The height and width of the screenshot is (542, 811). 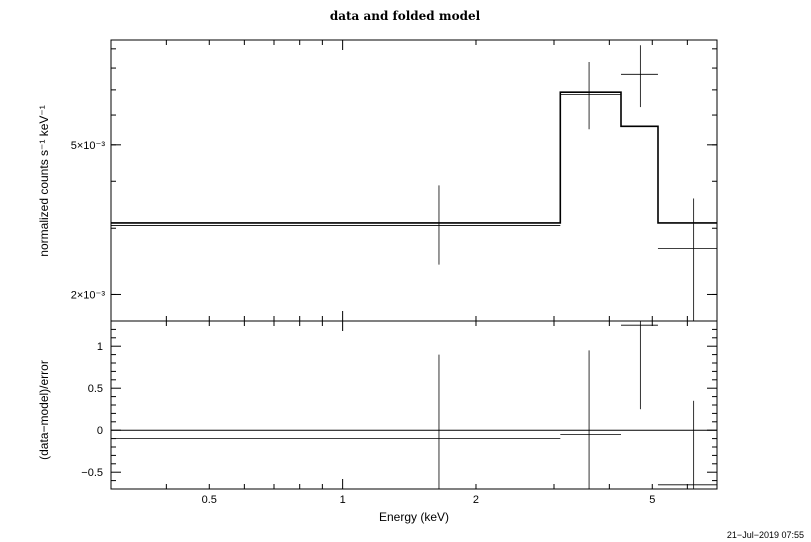 What do you see at coordinates (765, 535) in the screenshot?
I see `timestamp: 21−Jul−2019 07:55` at bounding box center [765, 535].